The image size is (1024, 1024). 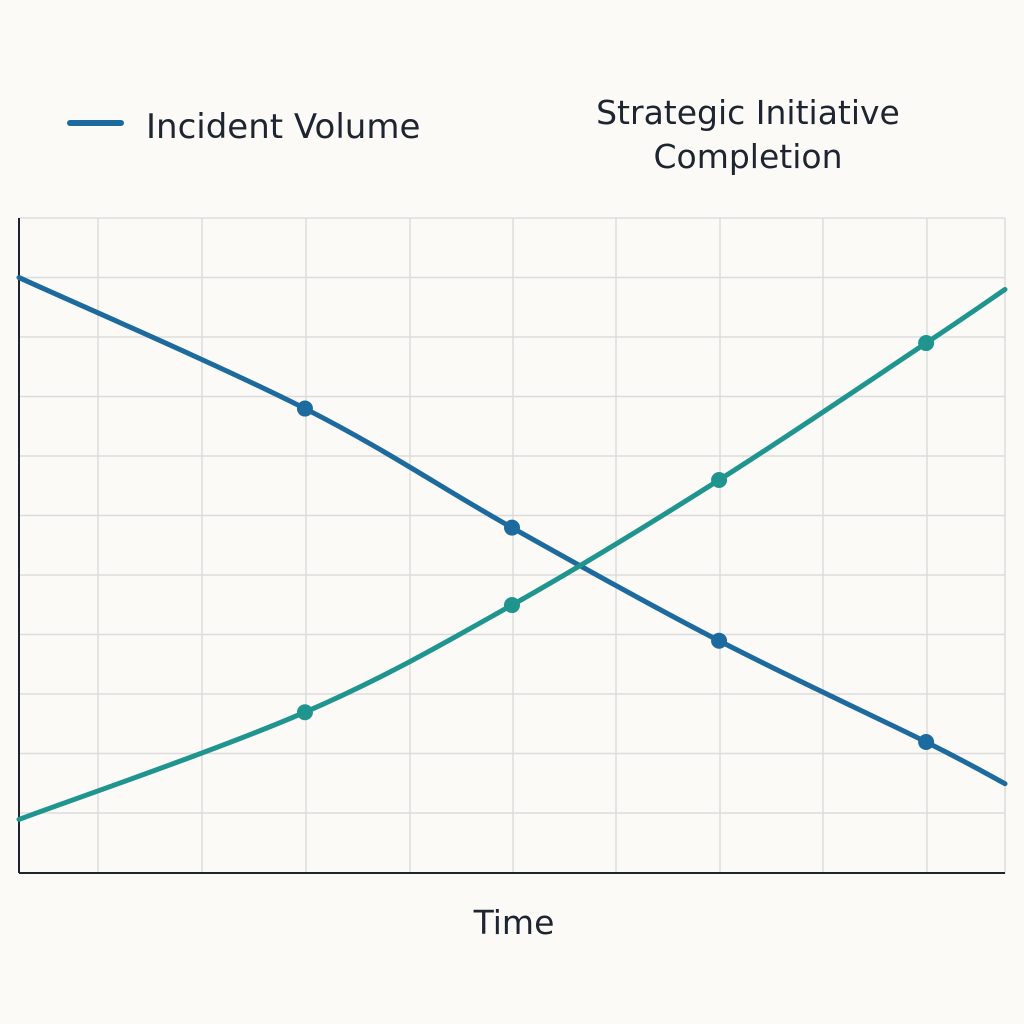 I want to click on x-axis-label: Time, so click(x=514, y=922).